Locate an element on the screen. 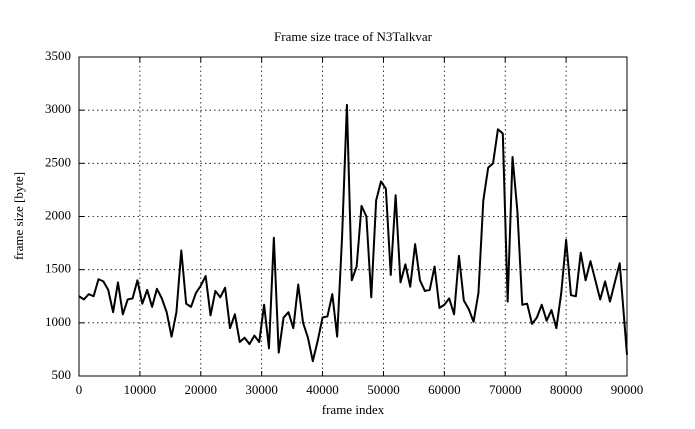 Image resolution: width=695 pixels, height=429 pixels. y-tick-label: 1000 is located at coordinates (58, 321).